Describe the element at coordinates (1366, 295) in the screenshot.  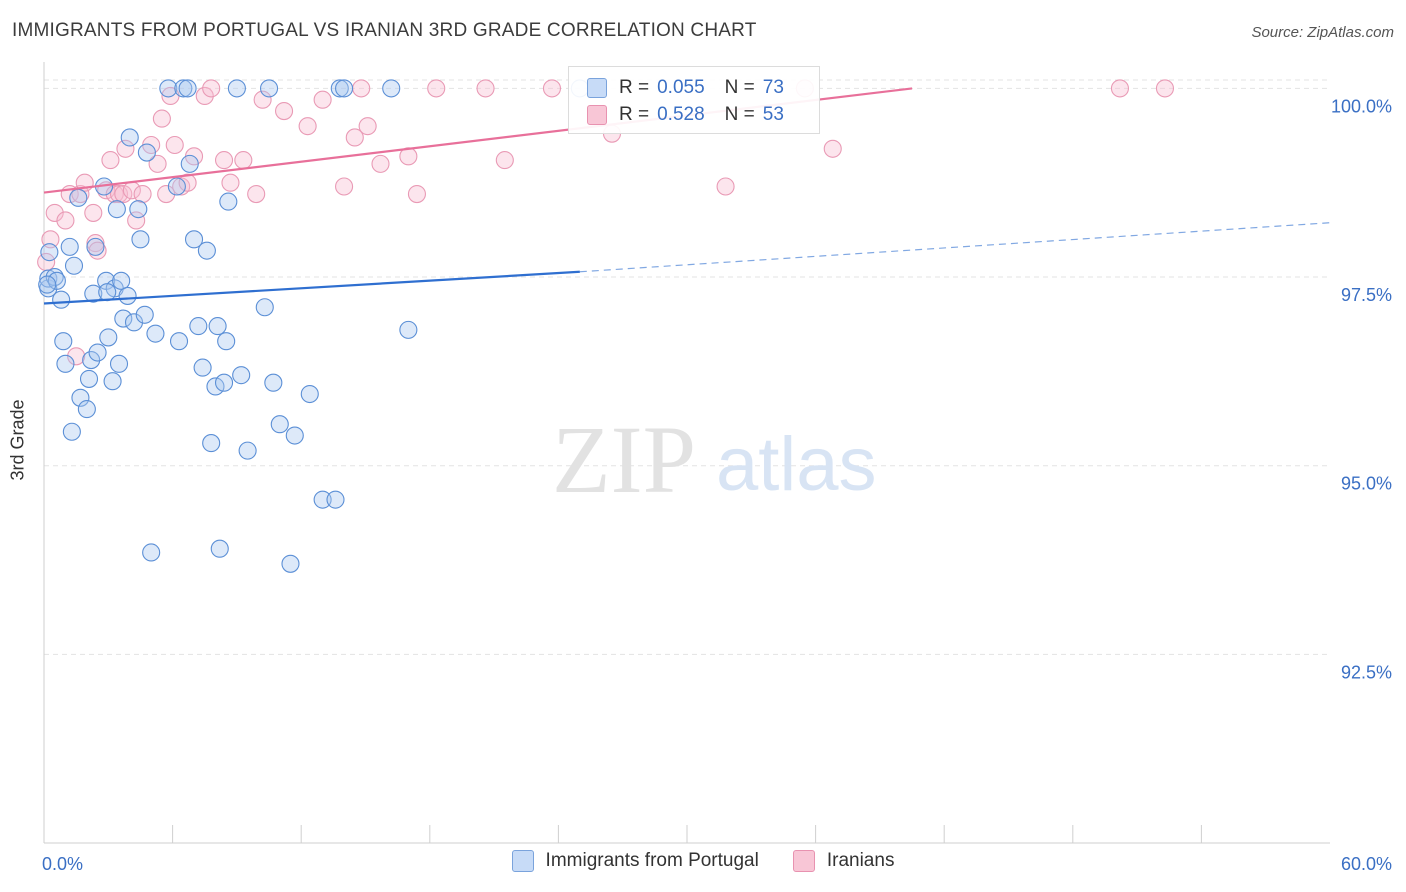
I see `y-tick-label: 97.5%` at that location.